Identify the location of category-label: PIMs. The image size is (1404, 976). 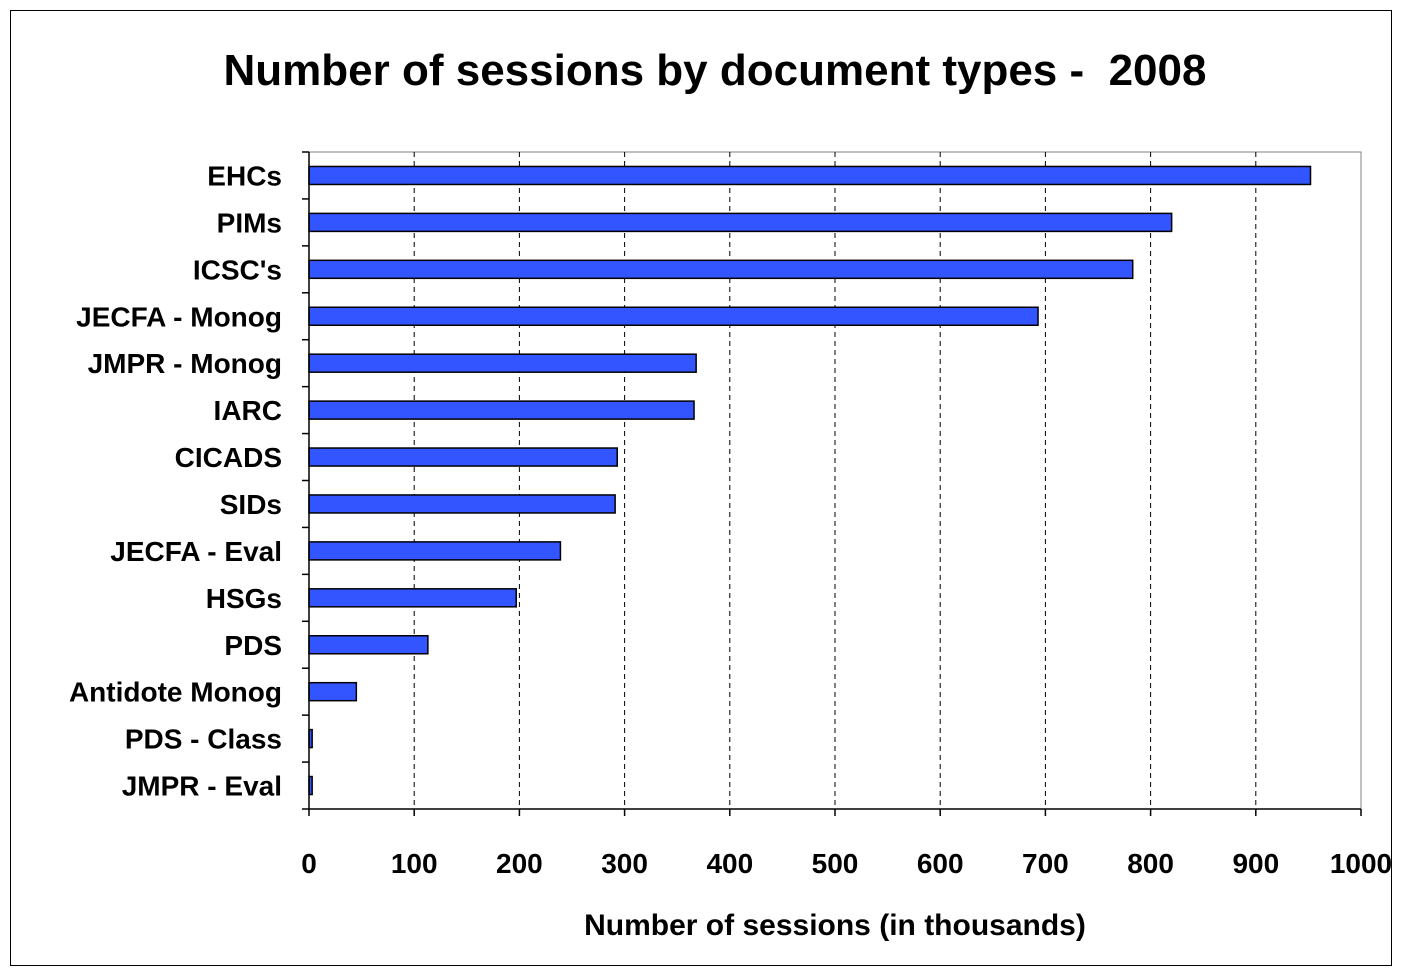
(249, 222).